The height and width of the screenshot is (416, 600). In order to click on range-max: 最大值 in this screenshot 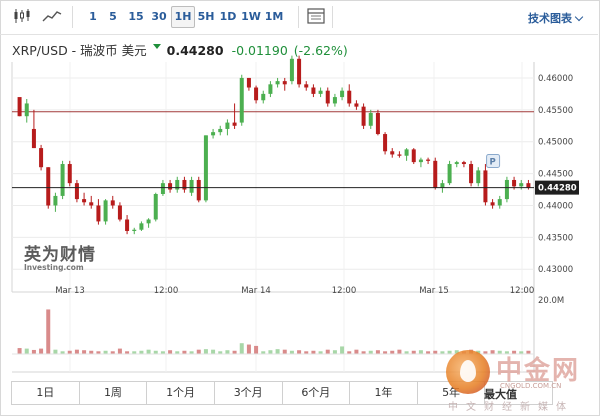, I will do `click(500, 394)`.